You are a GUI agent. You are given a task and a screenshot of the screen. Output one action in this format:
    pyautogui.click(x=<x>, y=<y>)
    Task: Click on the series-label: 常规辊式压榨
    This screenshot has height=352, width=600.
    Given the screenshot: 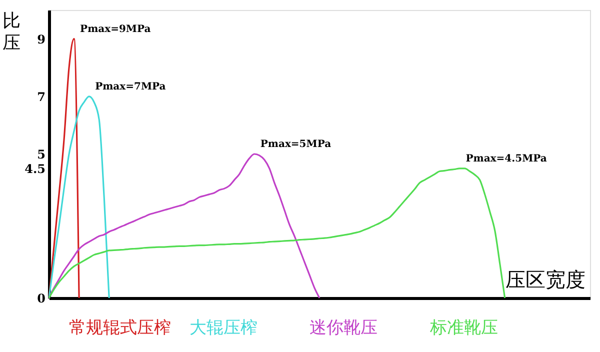 What is the action you would take?
    pyautogui.click(x=120, y=328)
    